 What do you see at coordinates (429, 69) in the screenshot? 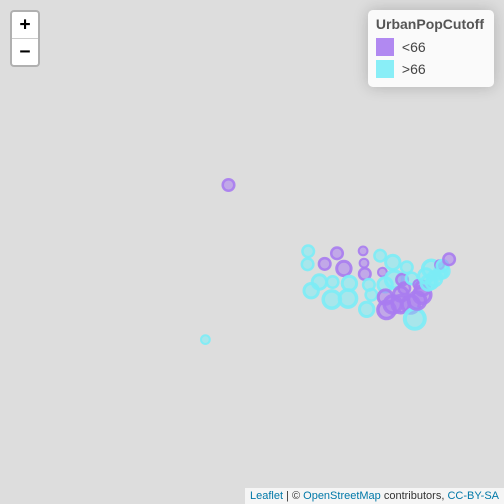
I see `legend-item: >66` at bounding box center [429, 69].